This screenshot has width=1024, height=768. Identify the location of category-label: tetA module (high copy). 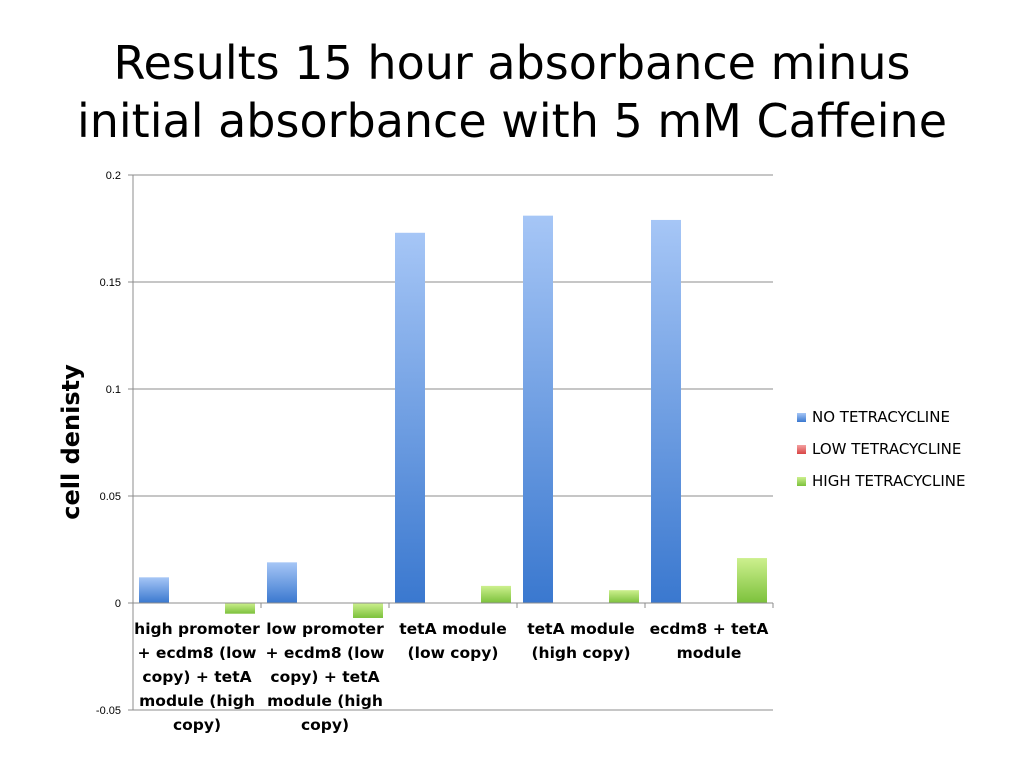
(580, 641).